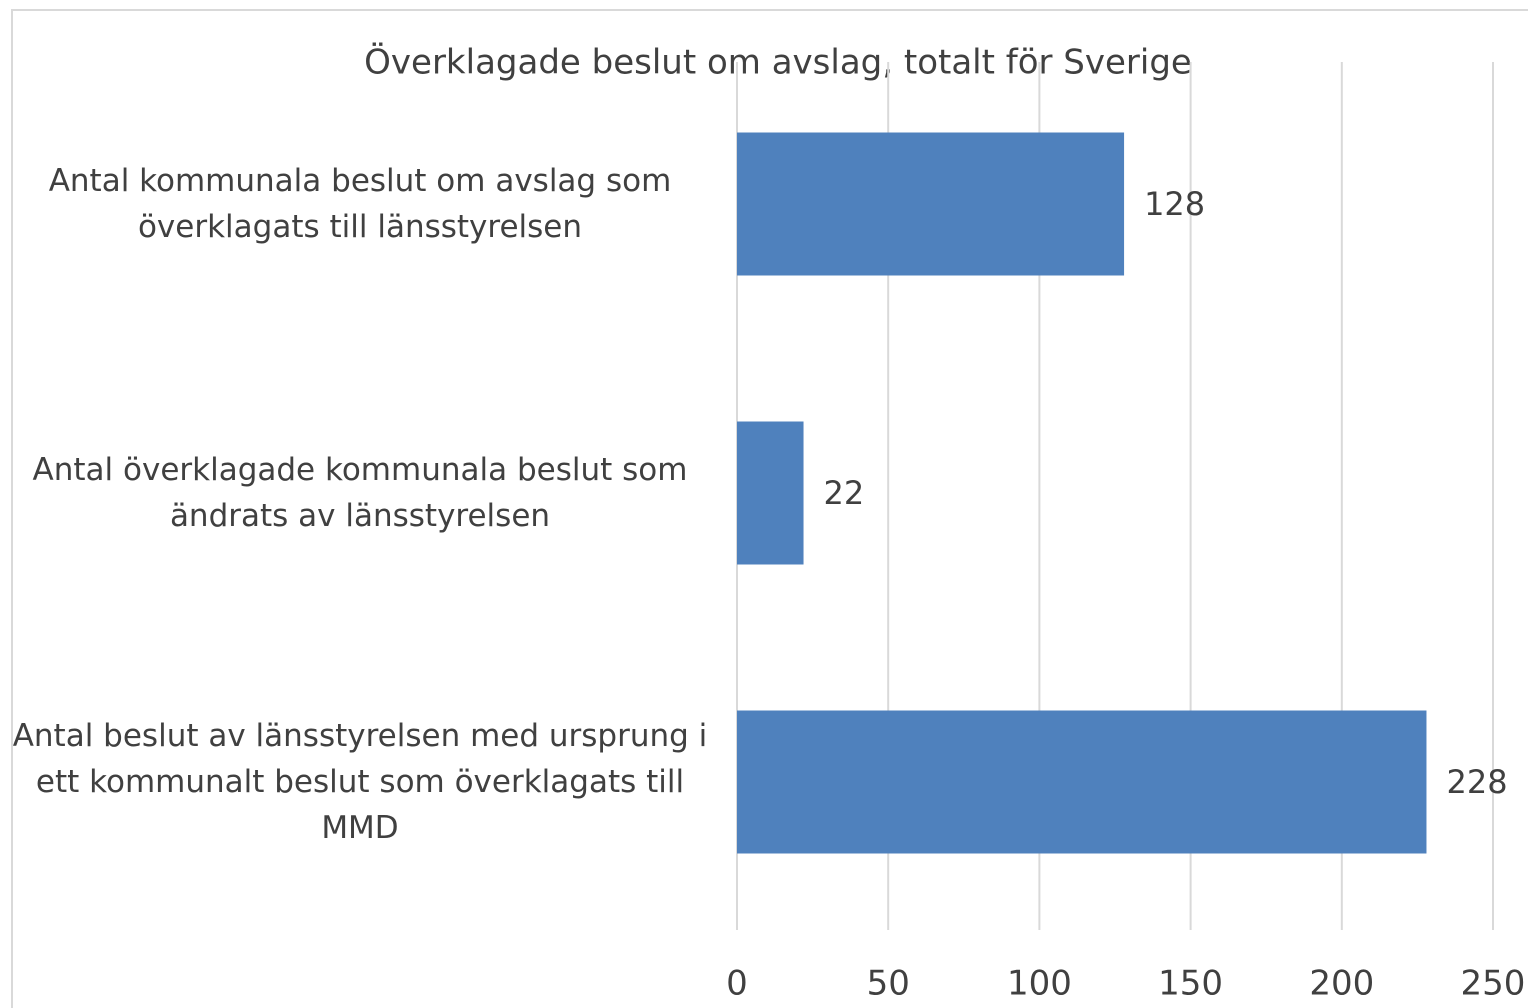 This screenshot has width=1528, height=1008. Describe the element at coordinates (737, 984) in the screenshot. I see `x-tick-label: 0` at that location.